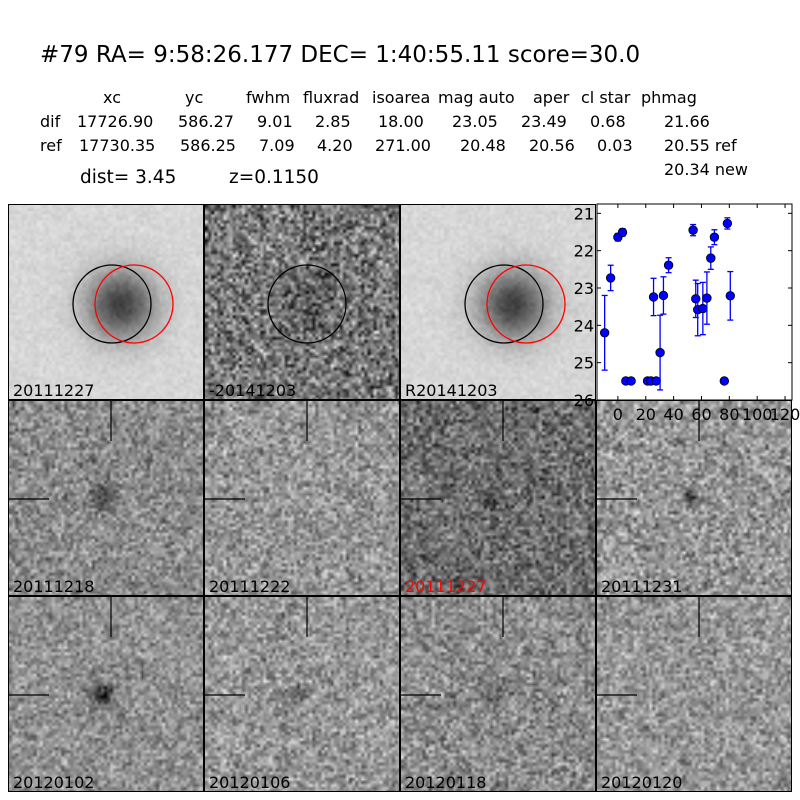 This screenshot has width=800, height=800. What do you see at coordinates (476, 97) in the screenshot?
I see `column-header: mag auto` at bounding box center [476, 97].